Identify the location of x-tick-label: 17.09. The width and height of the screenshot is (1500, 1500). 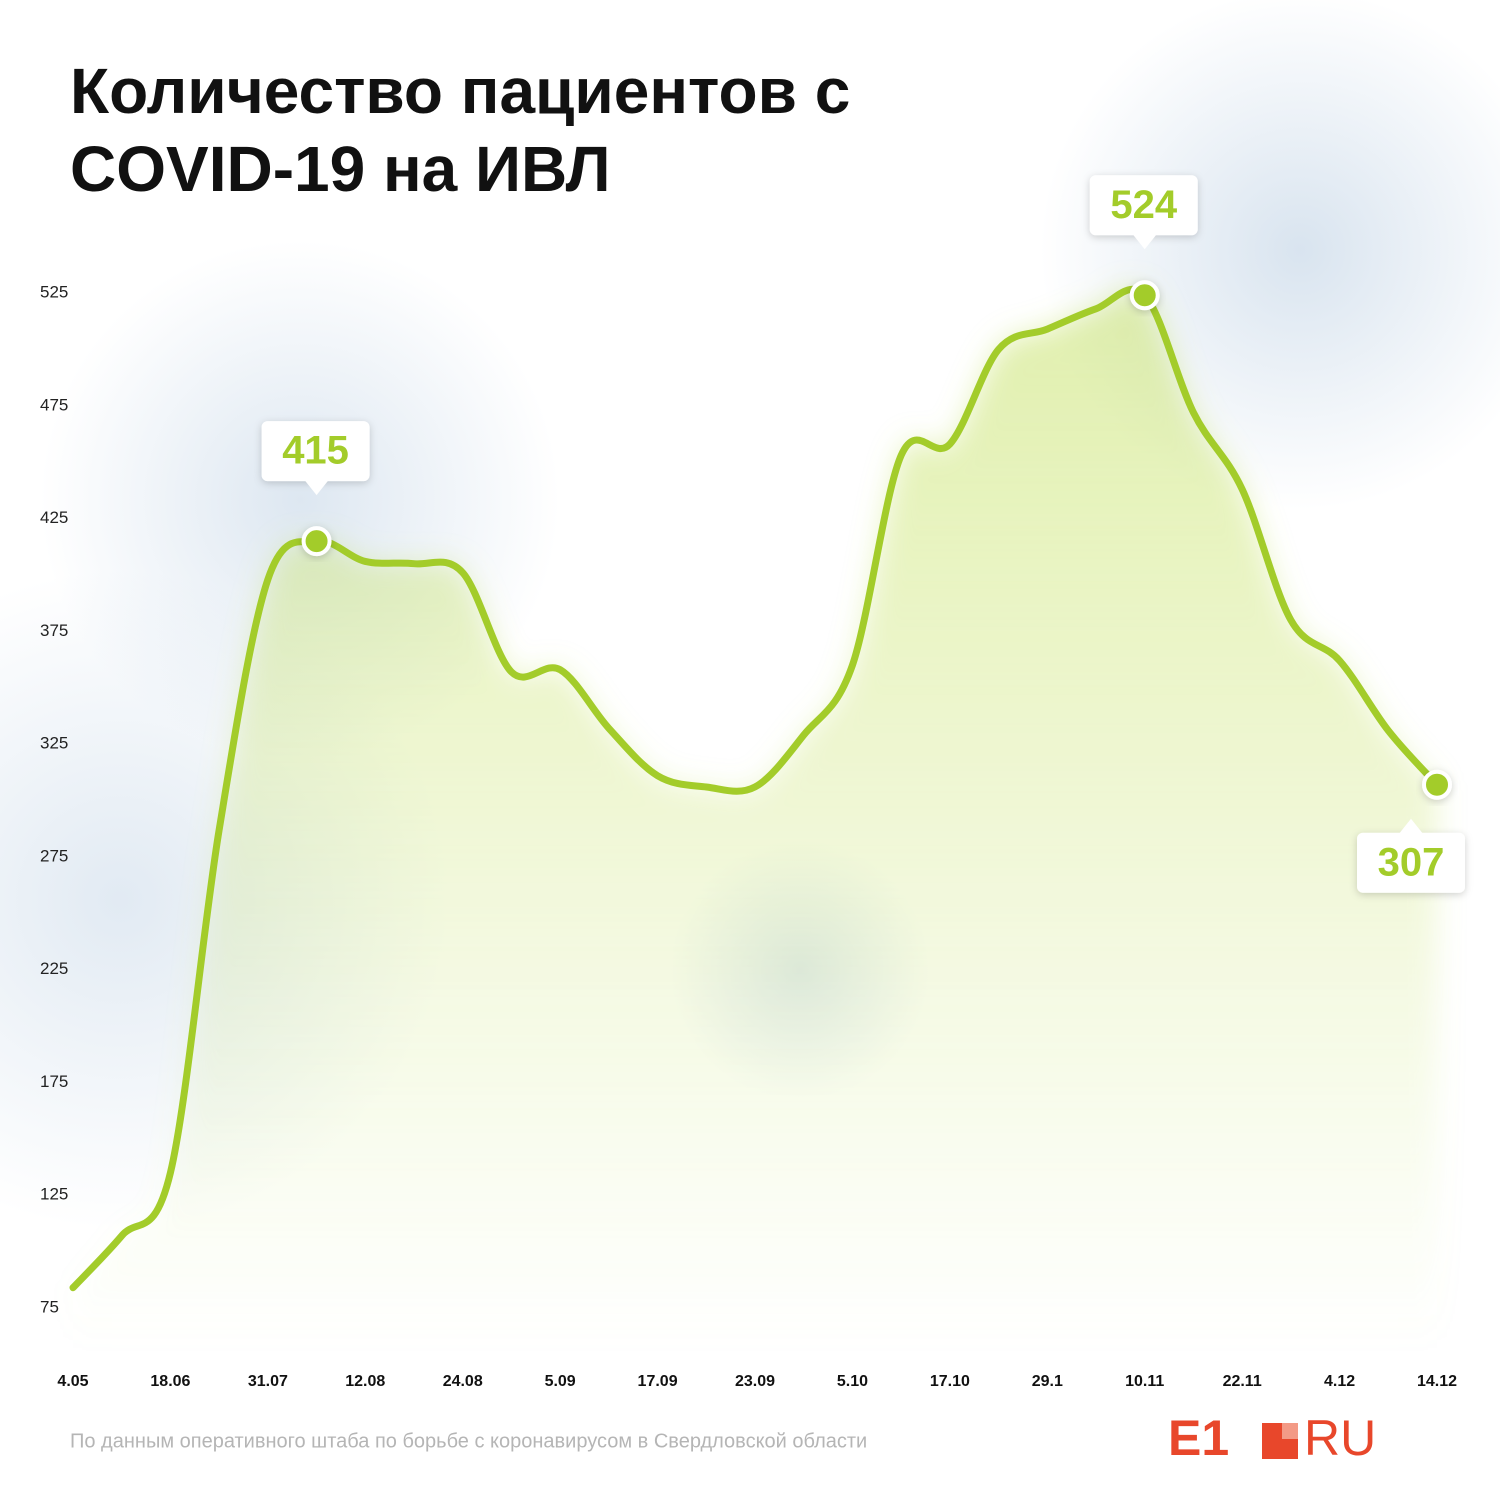
(658, 1381).